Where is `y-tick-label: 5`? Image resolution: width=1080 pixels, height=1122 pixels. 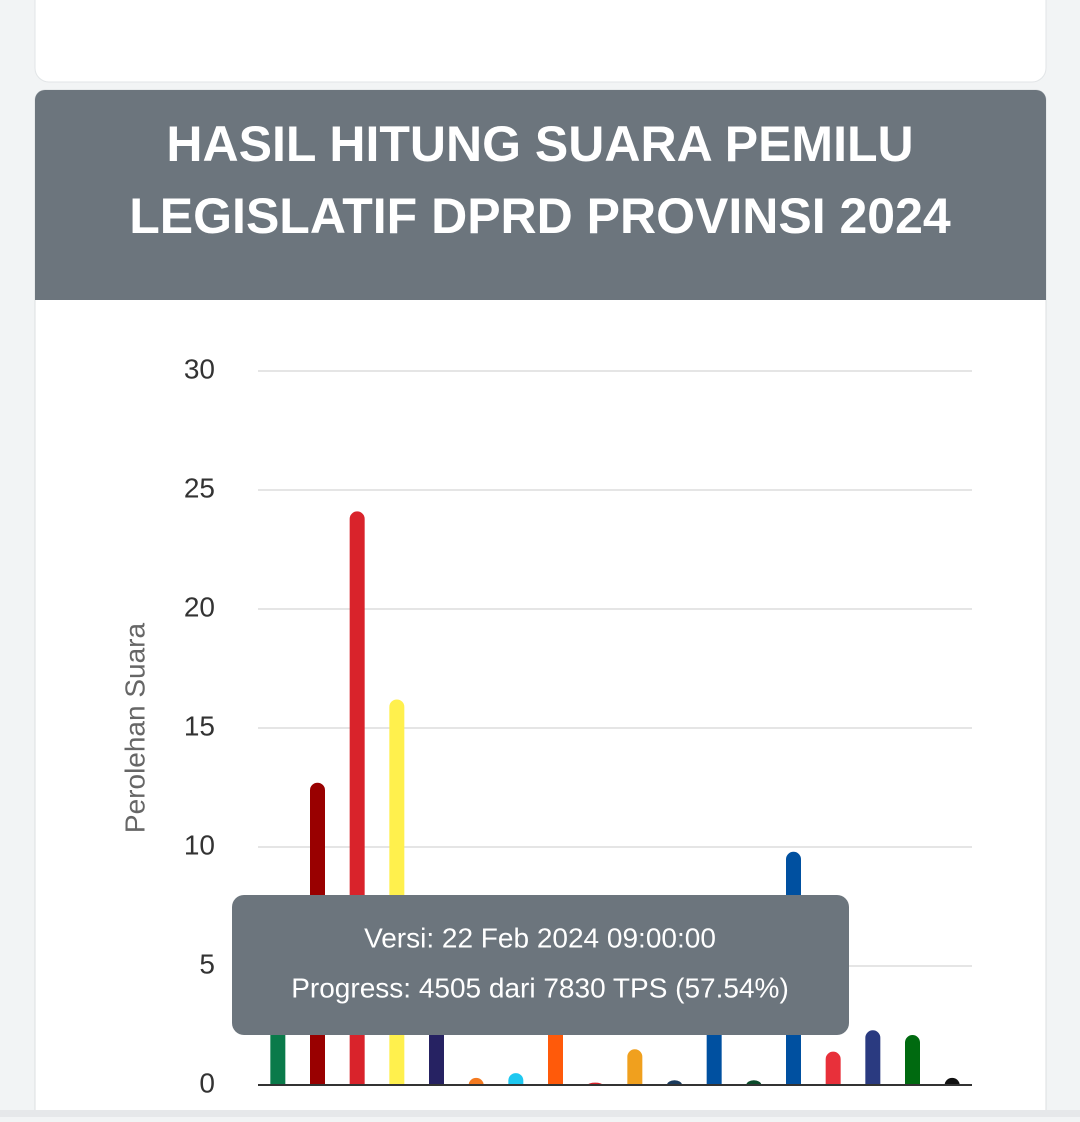
y-tick-label: 5 is located at coordinates (207, 963).